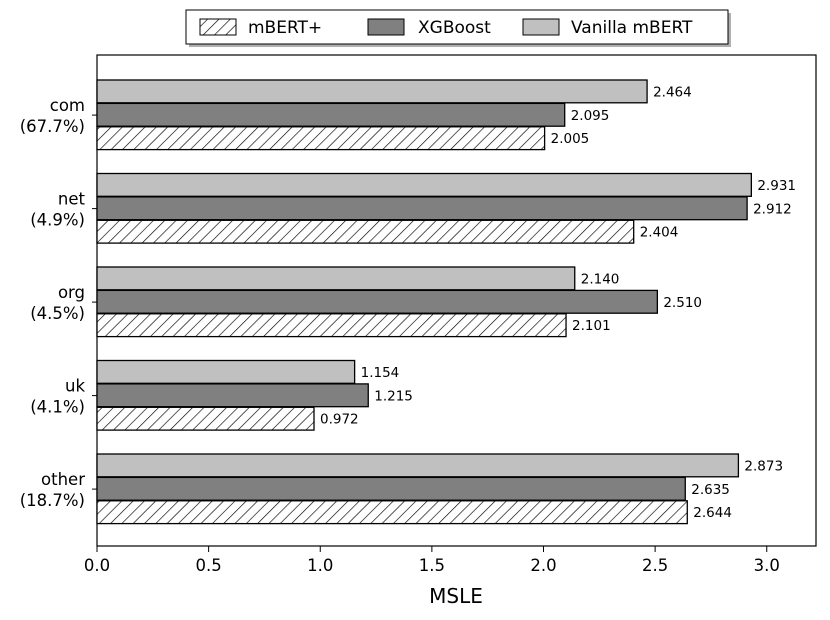 The width and height of the screenshot is (830, 620). I want to click on x-tick-label-1: 0.5, so click(209, 565).